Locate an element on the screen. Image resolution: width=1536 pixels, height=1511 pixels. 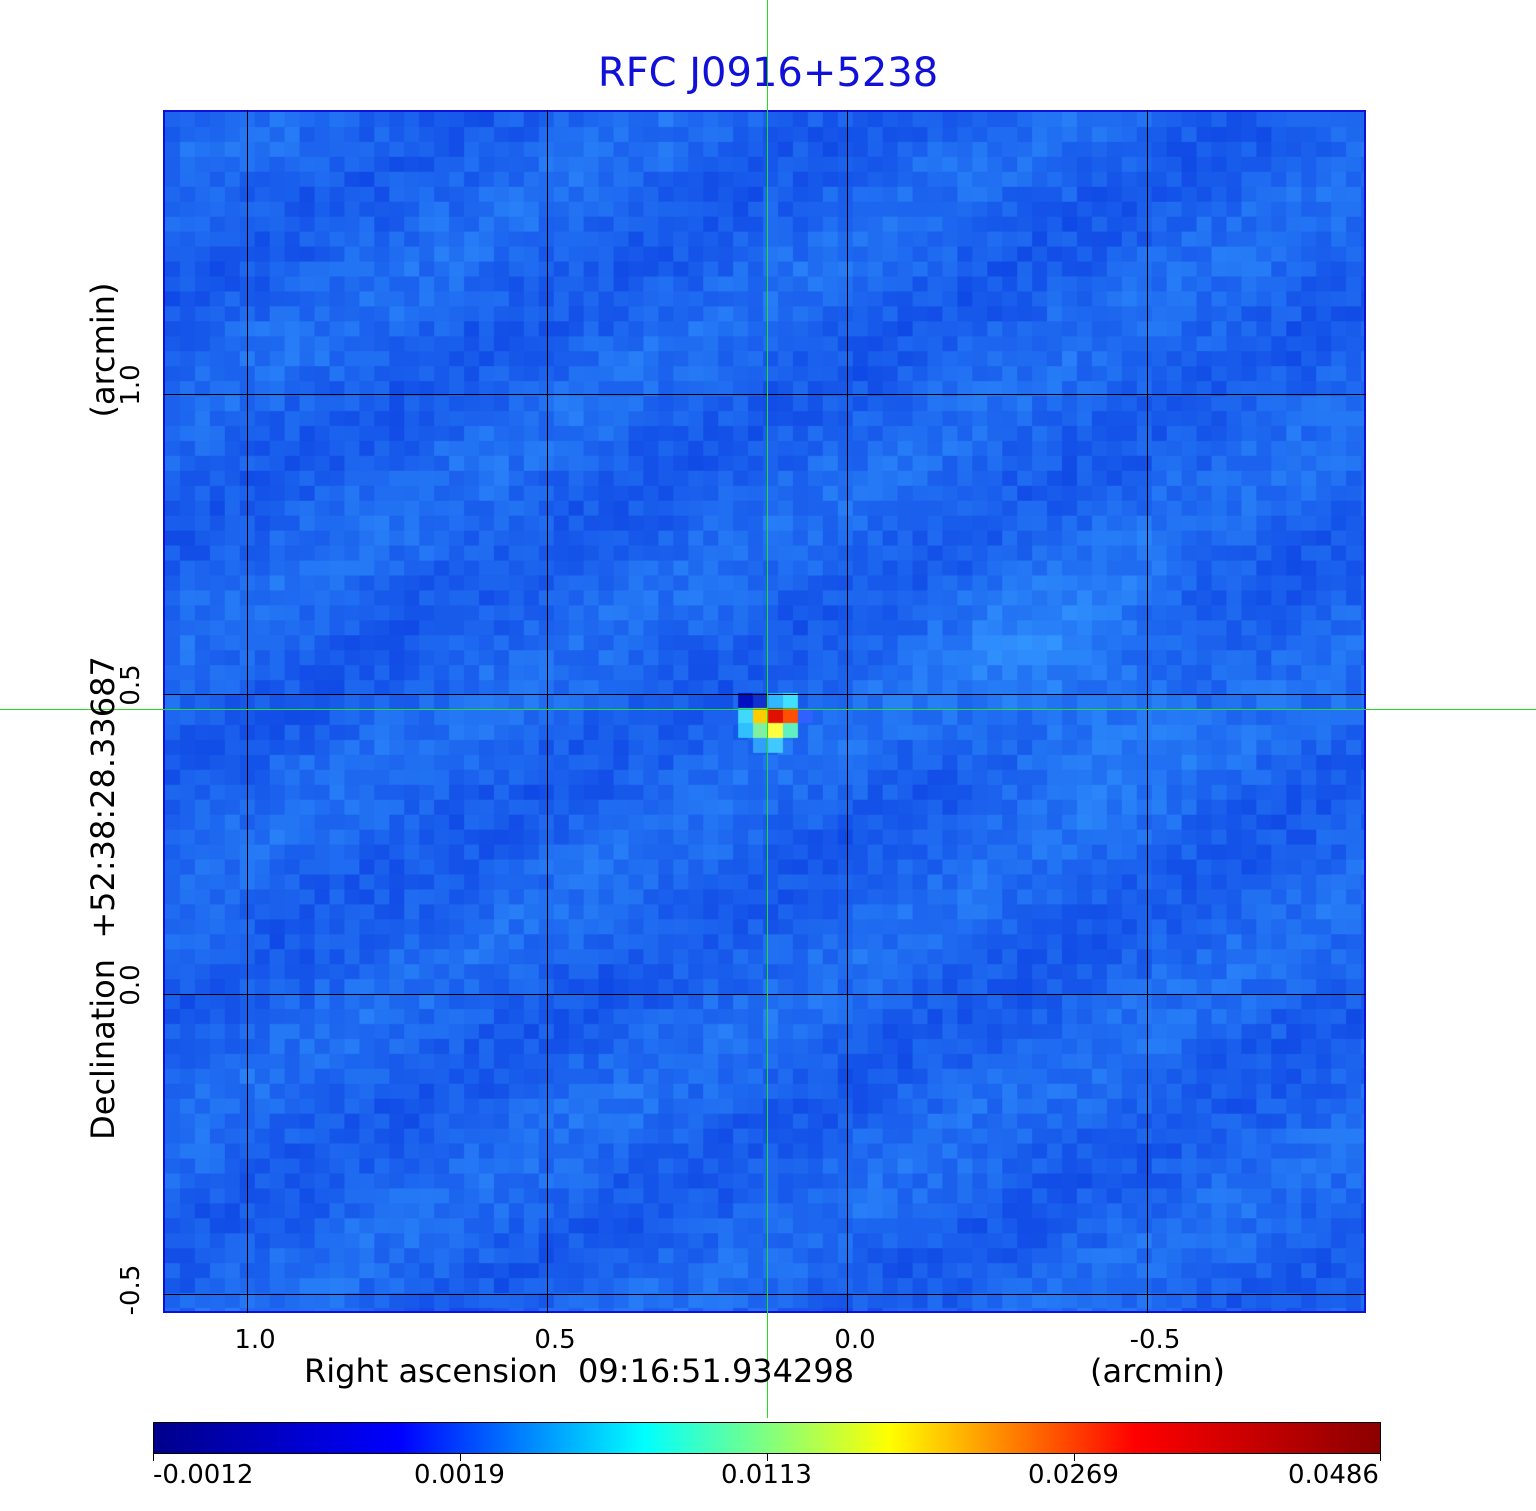
colorbar-label: 0.0486 is located at coordinates (1333, 1475).